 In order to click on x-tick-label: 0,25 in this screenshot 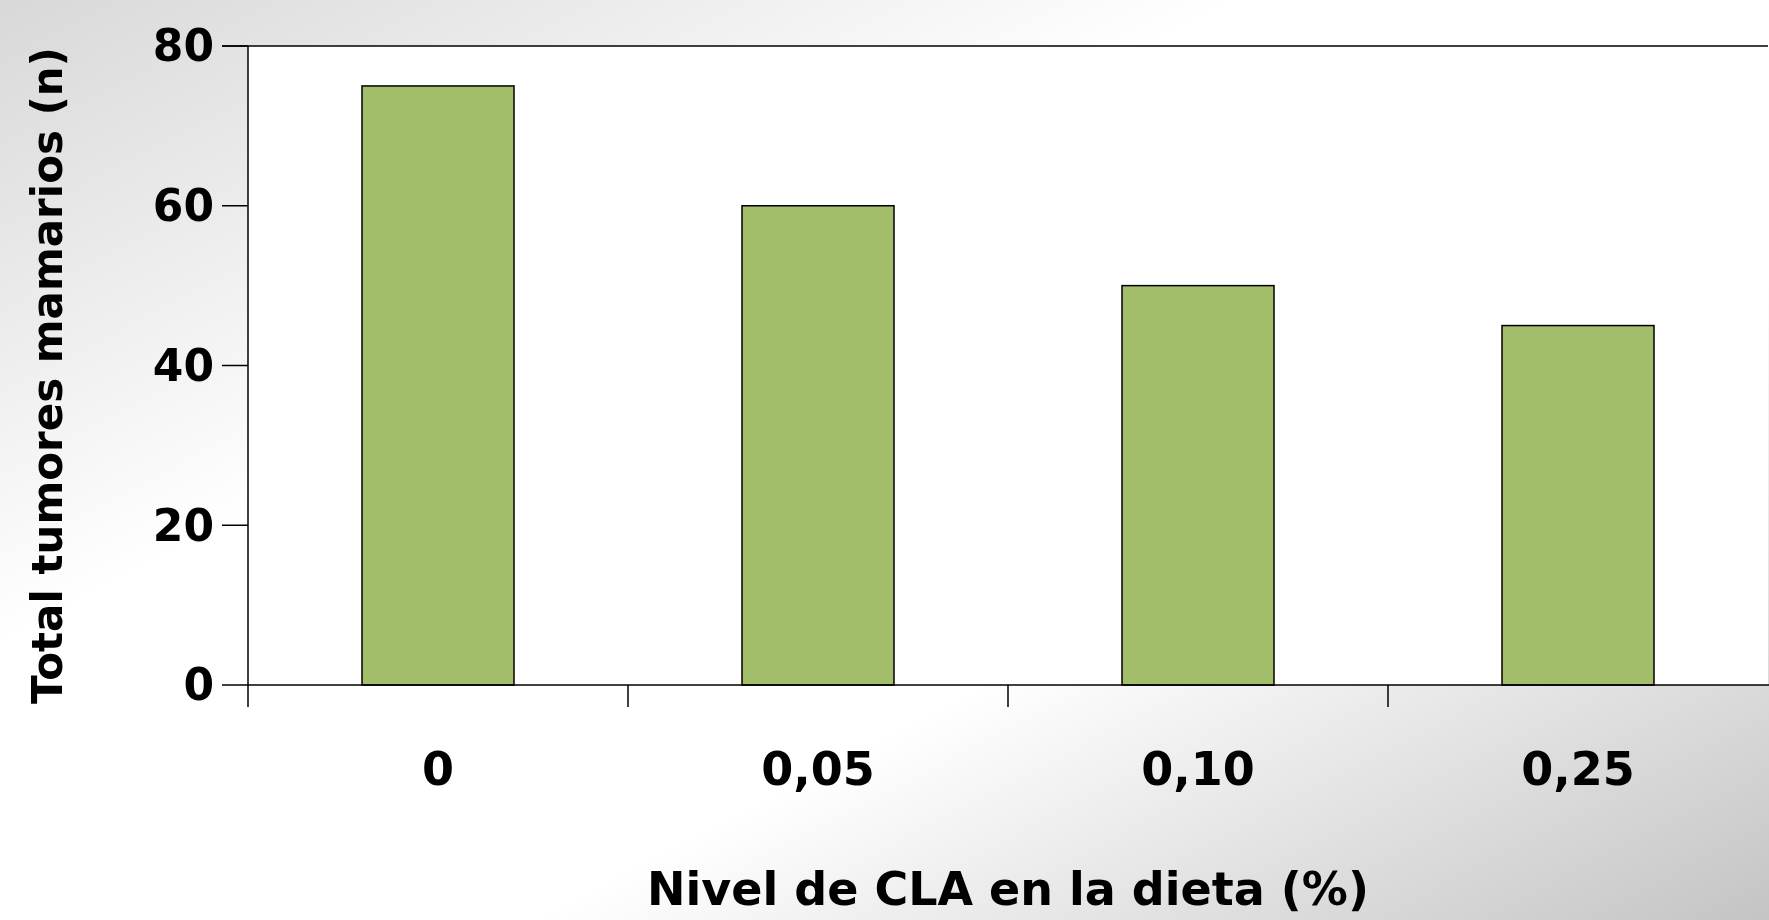, I will do `click(1578, 769)`.